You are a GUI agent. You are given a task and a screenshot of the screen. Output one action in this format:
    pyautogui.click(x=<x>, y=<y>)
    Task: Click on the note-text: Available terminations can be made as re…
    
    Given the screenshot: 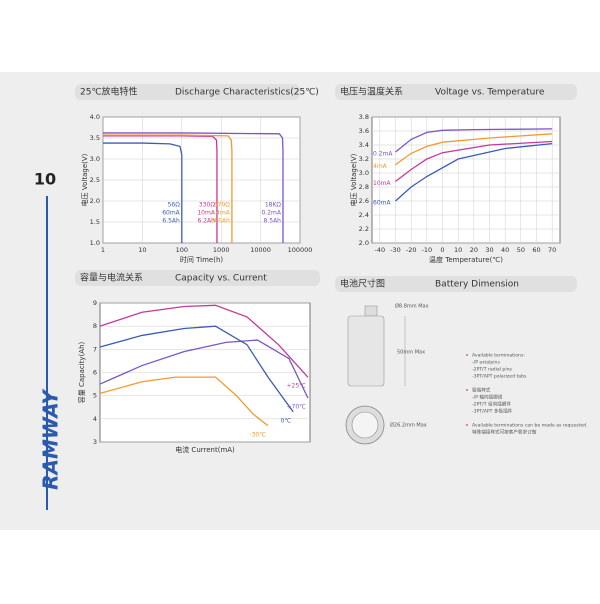 What is the action you would take?
    pyautogui.click(x=530, y=426)
    